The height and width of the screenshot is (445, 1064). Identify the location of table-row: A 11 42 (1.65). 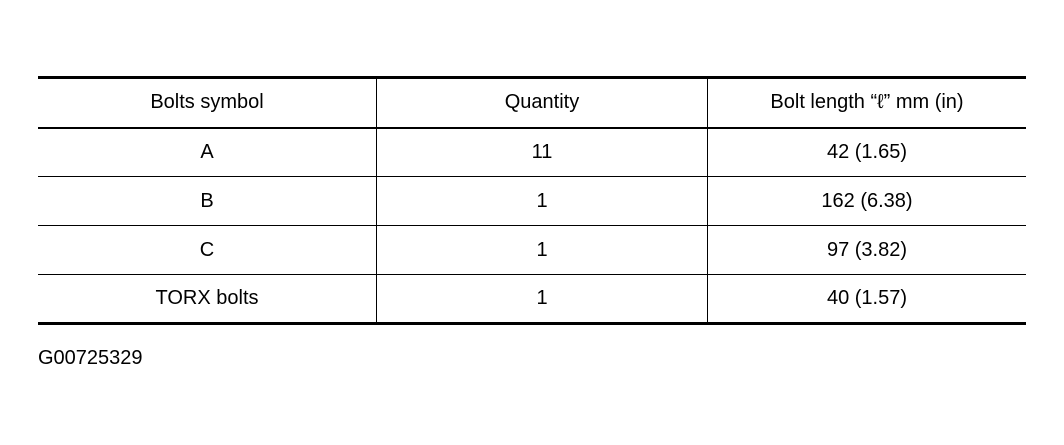
(532, 152).